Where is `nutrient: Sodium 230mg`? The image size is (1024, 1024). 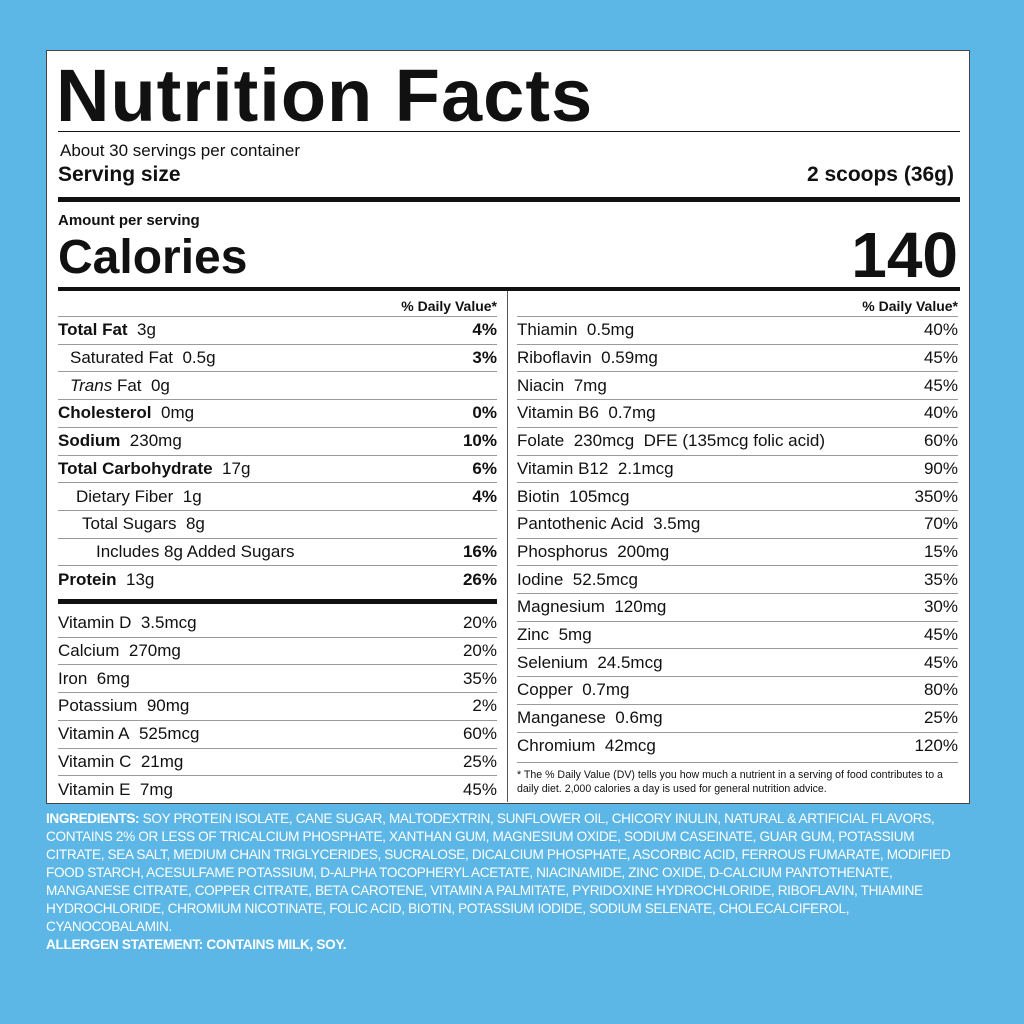 nutrient: Sodium 230mg is located at coordinates (120, 441).